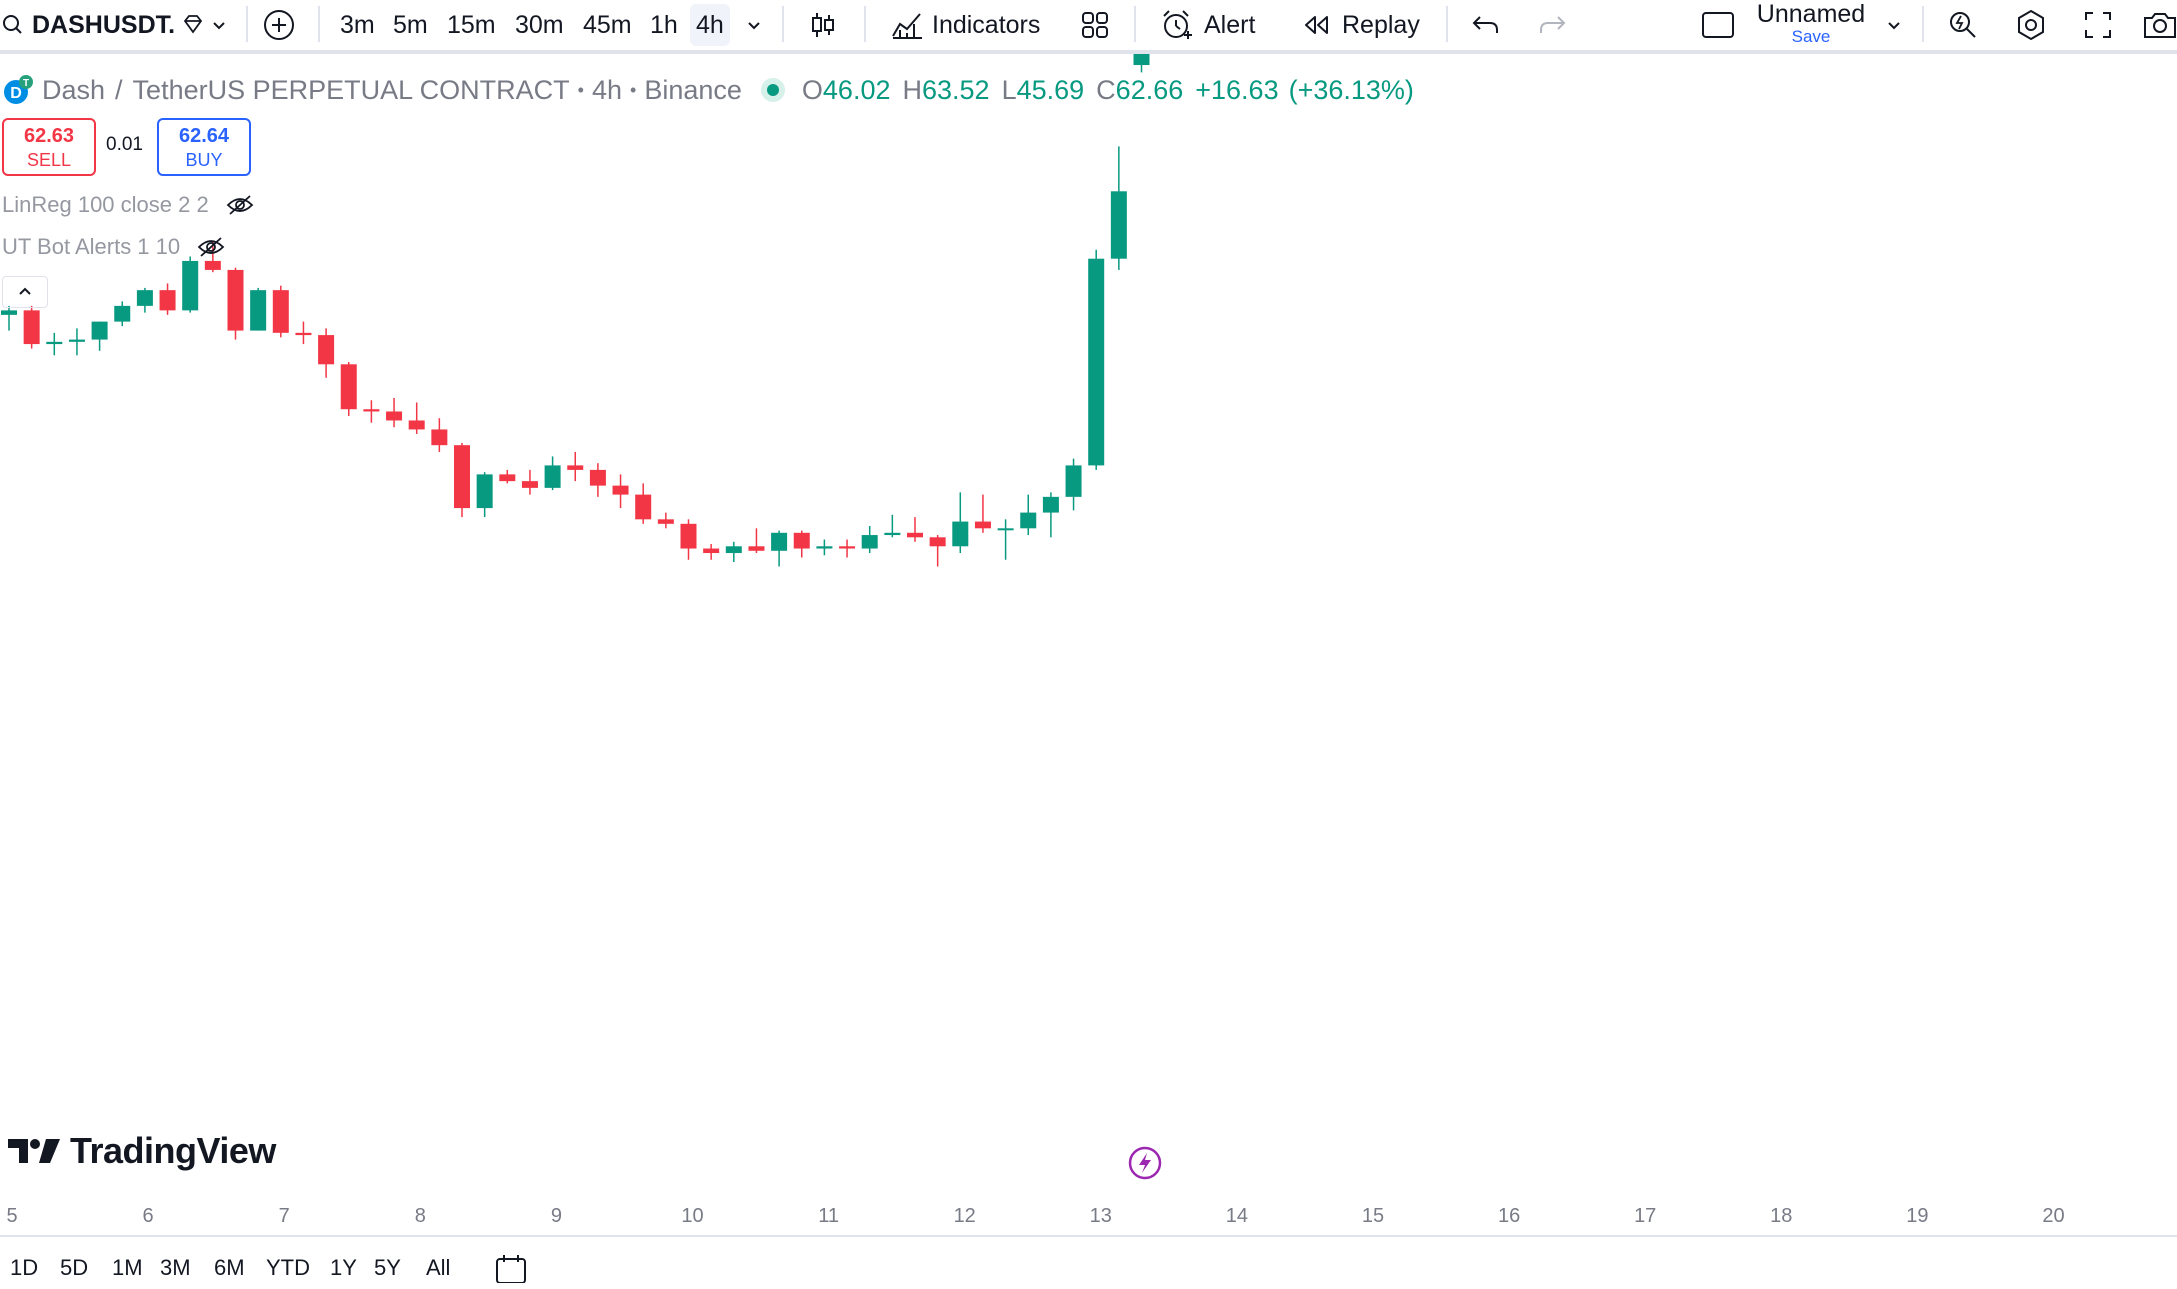  Describe the element at coordinates (74, 1267) in the screenshot. I see `range-button-5d: 5D` at that location.